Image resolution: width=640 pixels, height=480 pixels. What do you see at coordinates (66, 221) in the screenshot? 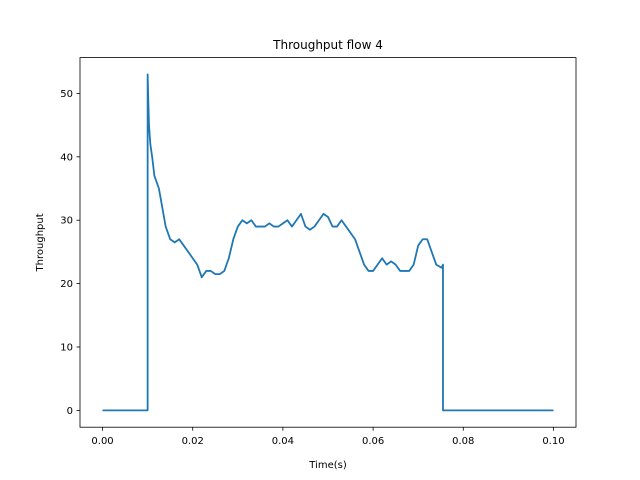
I see `y-tick-label: 30` at bounding box center [66, 221].